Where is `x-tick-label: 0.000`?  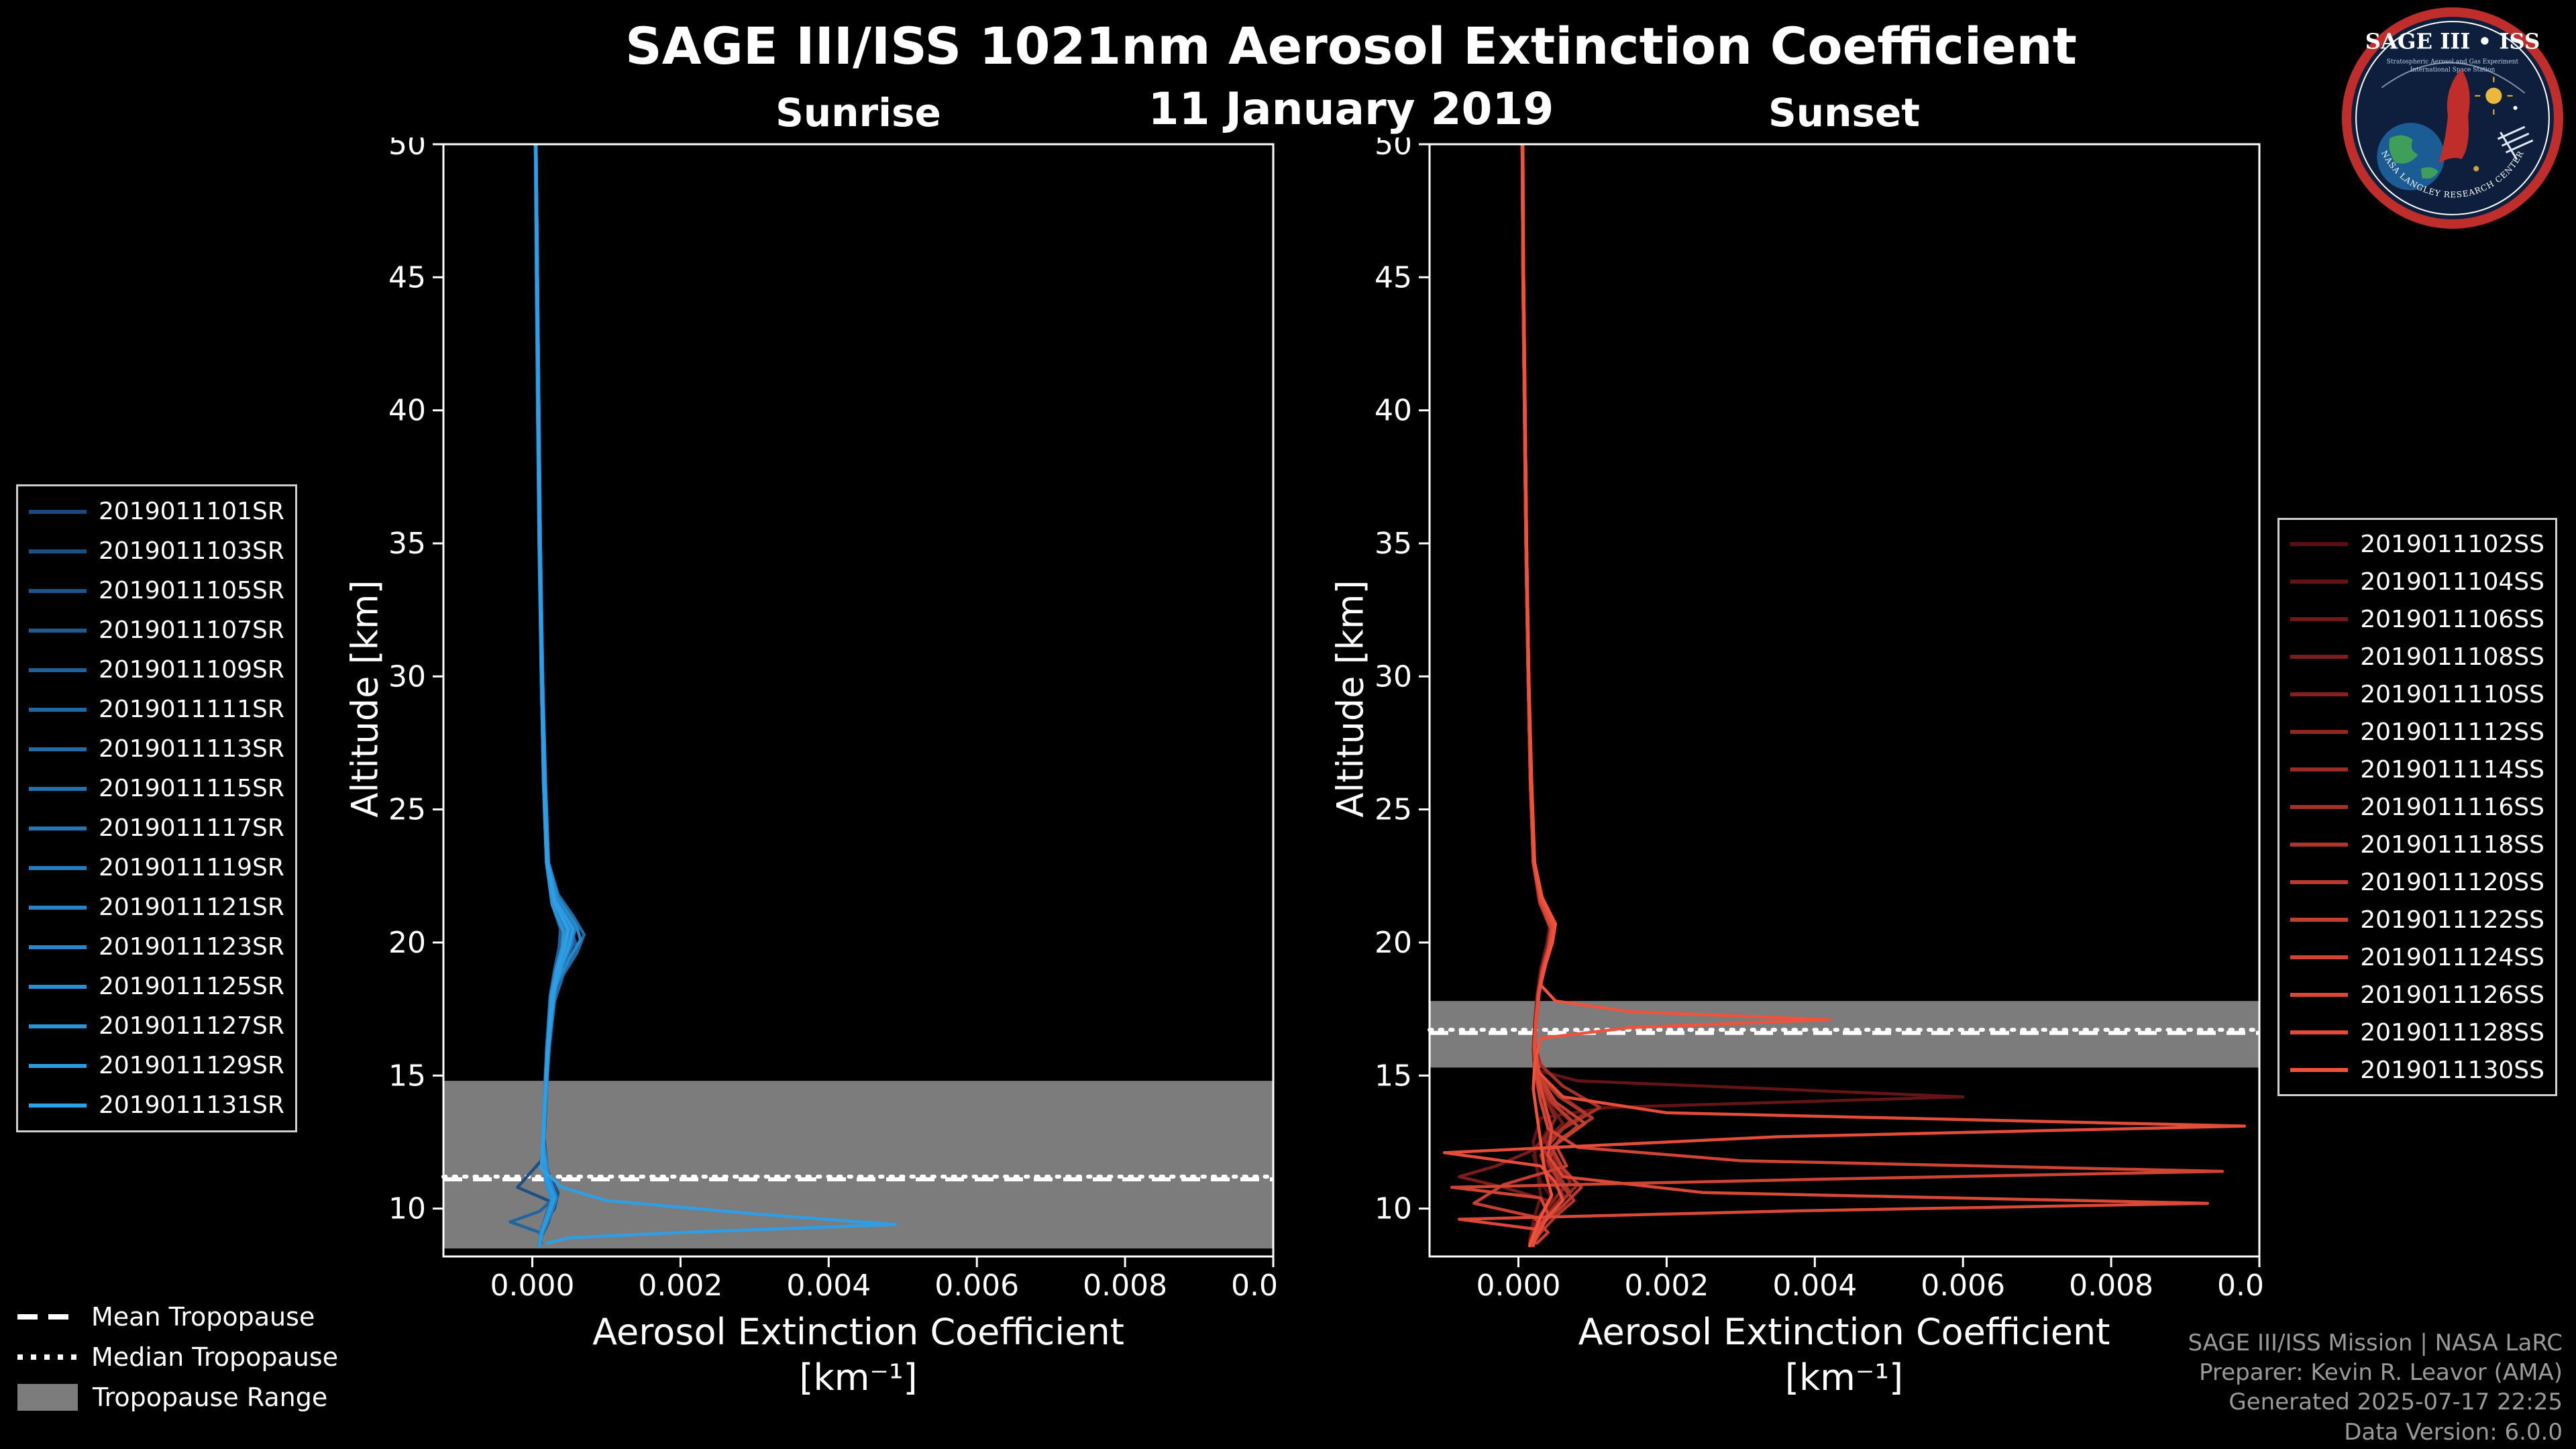
x-tick-label: 0.000 is located at coordinates (1519, 1286).